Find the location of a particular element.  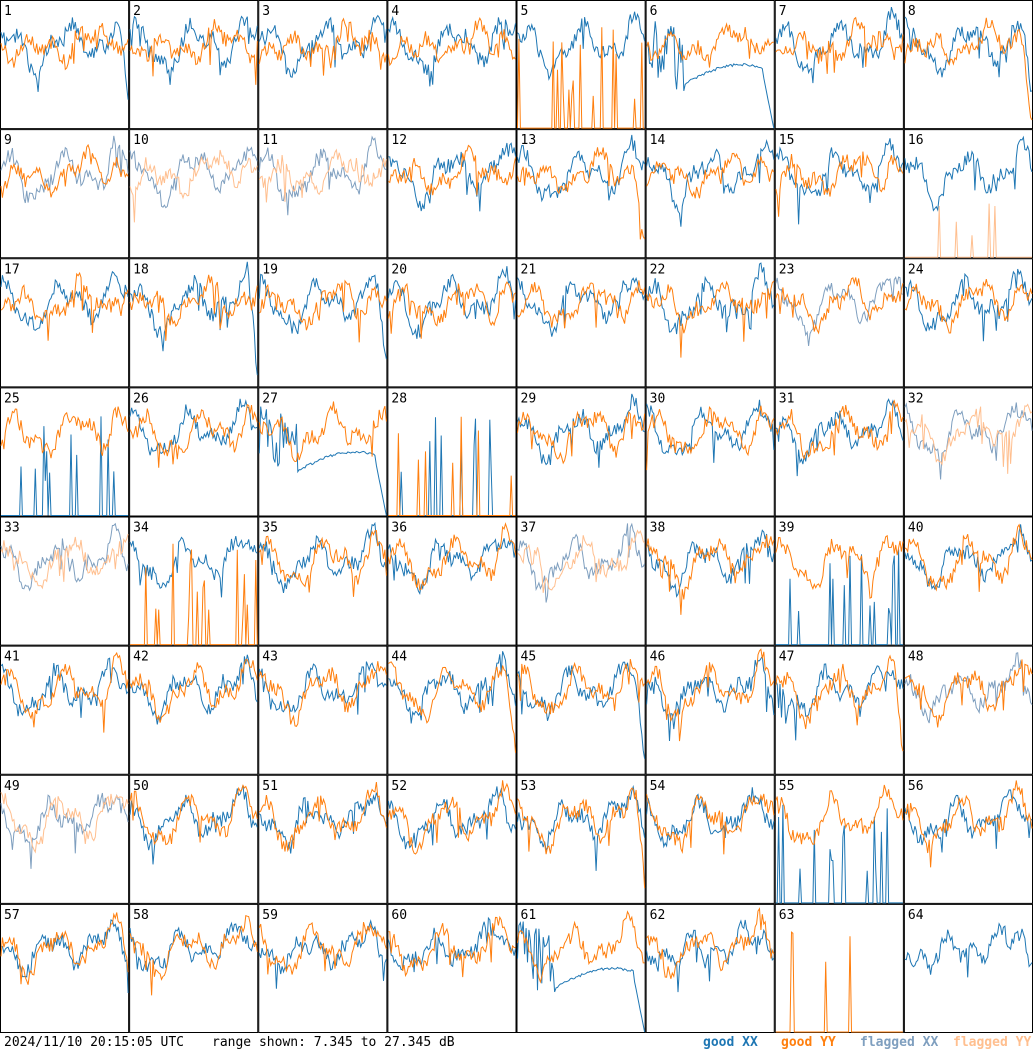

panel-29: 29 is located at coordinates (581, 452).